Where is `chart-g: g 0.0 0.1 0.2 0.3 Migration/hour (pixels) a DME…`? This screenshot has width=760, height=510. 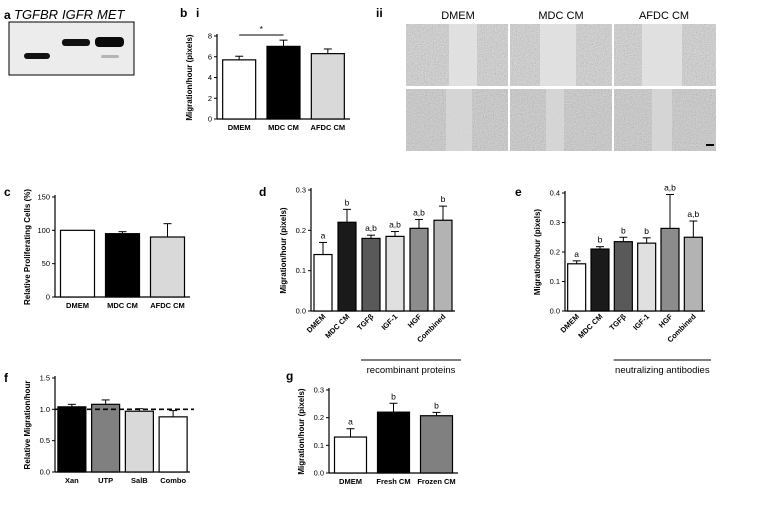 chart-g: g 0.0 0.1 0.2 0.3 Migration/hour (pixels) a DME… is located at coordinates (372, 427).